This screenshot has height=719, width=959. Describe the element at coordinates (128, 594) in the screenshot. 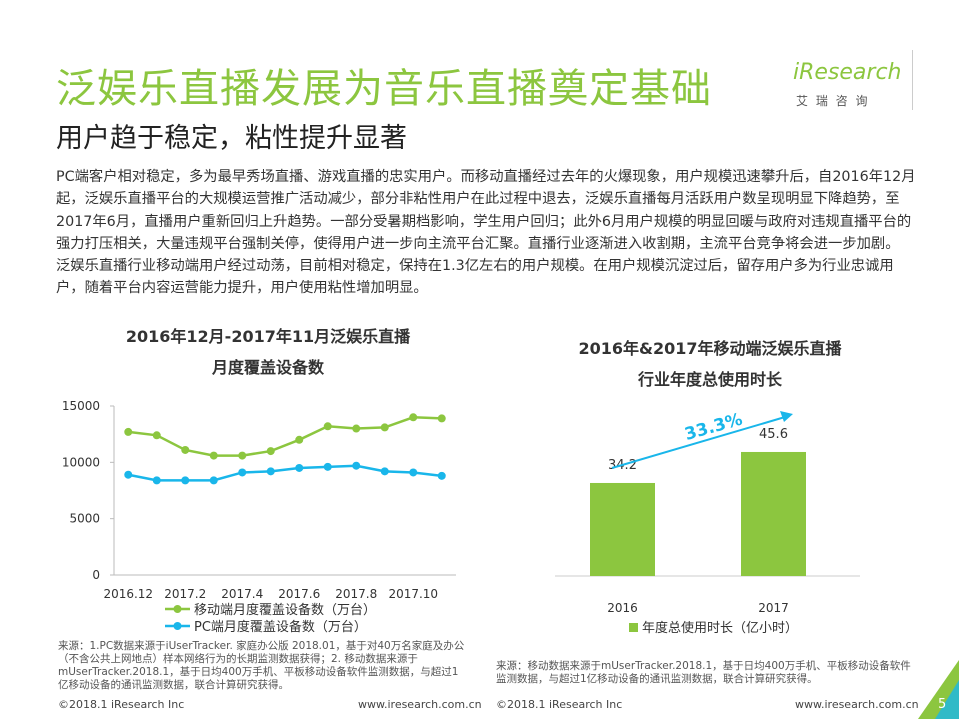

I see `x-tick-label: 2016.12` at that location.